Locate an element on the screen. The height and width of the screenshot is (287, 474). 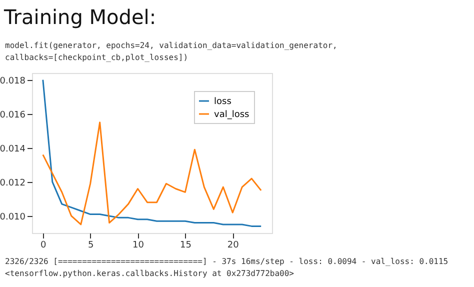
chart-title: Training Model: is located at coordinates (79, 17).